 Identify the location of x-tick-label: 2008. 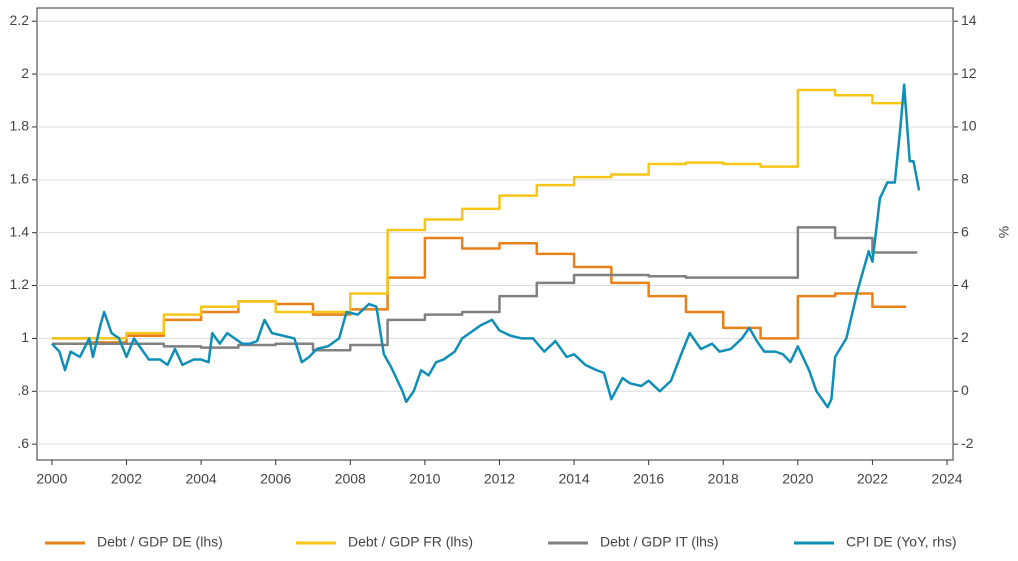
(350, 479).